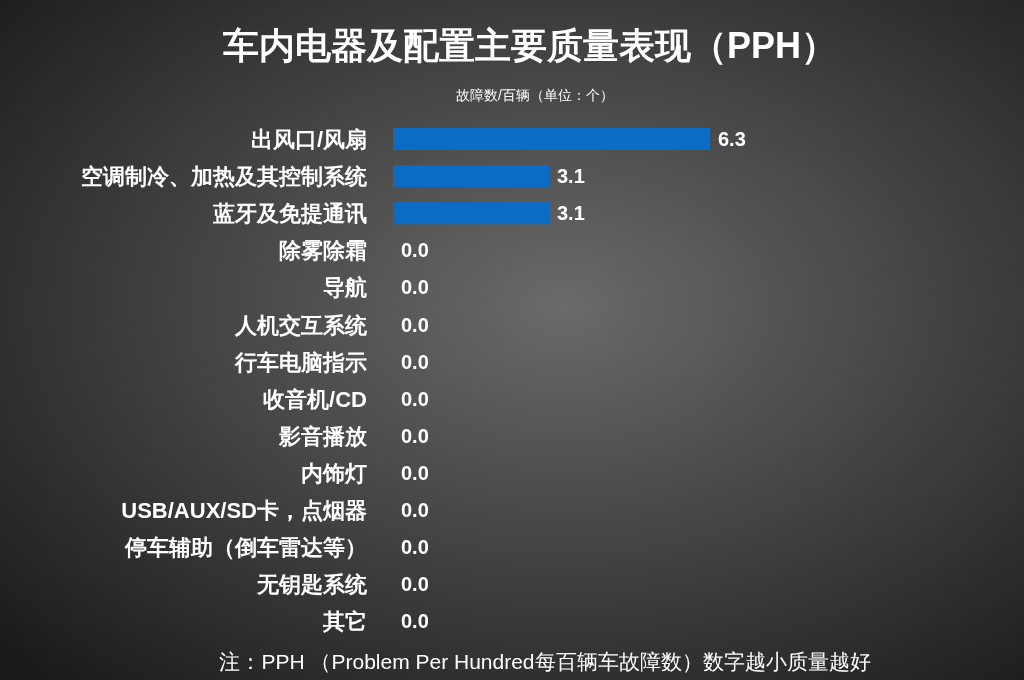 The width and height of the screenshot is (1024, 680). What do you see at coordinates (323, 436) in the screenshot?
I see `category-label: 影音播放` at bounding box center [323, 436].